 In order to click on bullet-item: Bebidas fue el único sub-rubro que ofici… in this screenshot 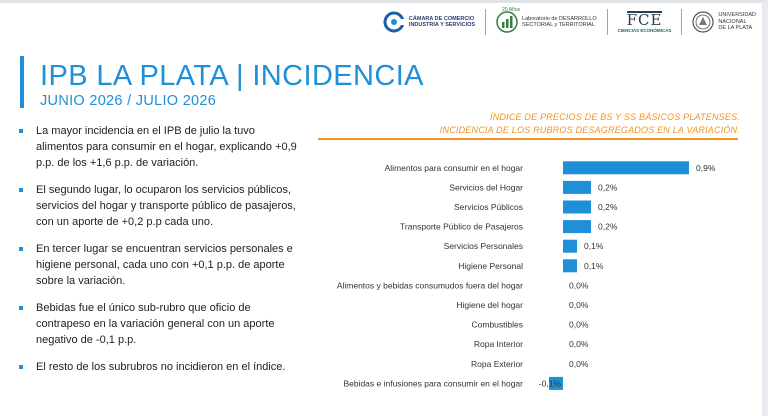, I will do `click(159, 324)`.